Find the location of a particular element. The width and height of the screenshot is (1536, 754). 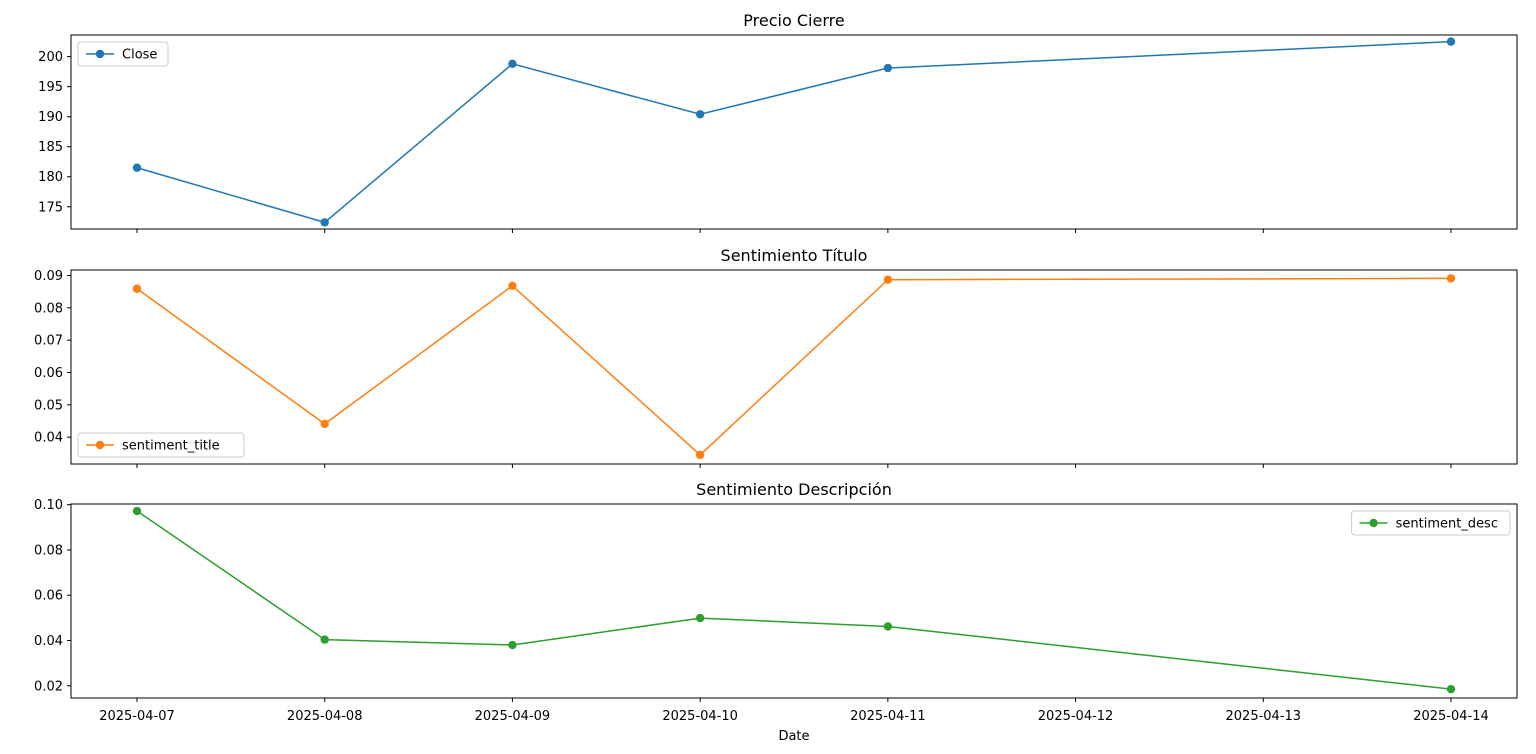

legend: sentiment_desc is located at coordinates (1431, 523).